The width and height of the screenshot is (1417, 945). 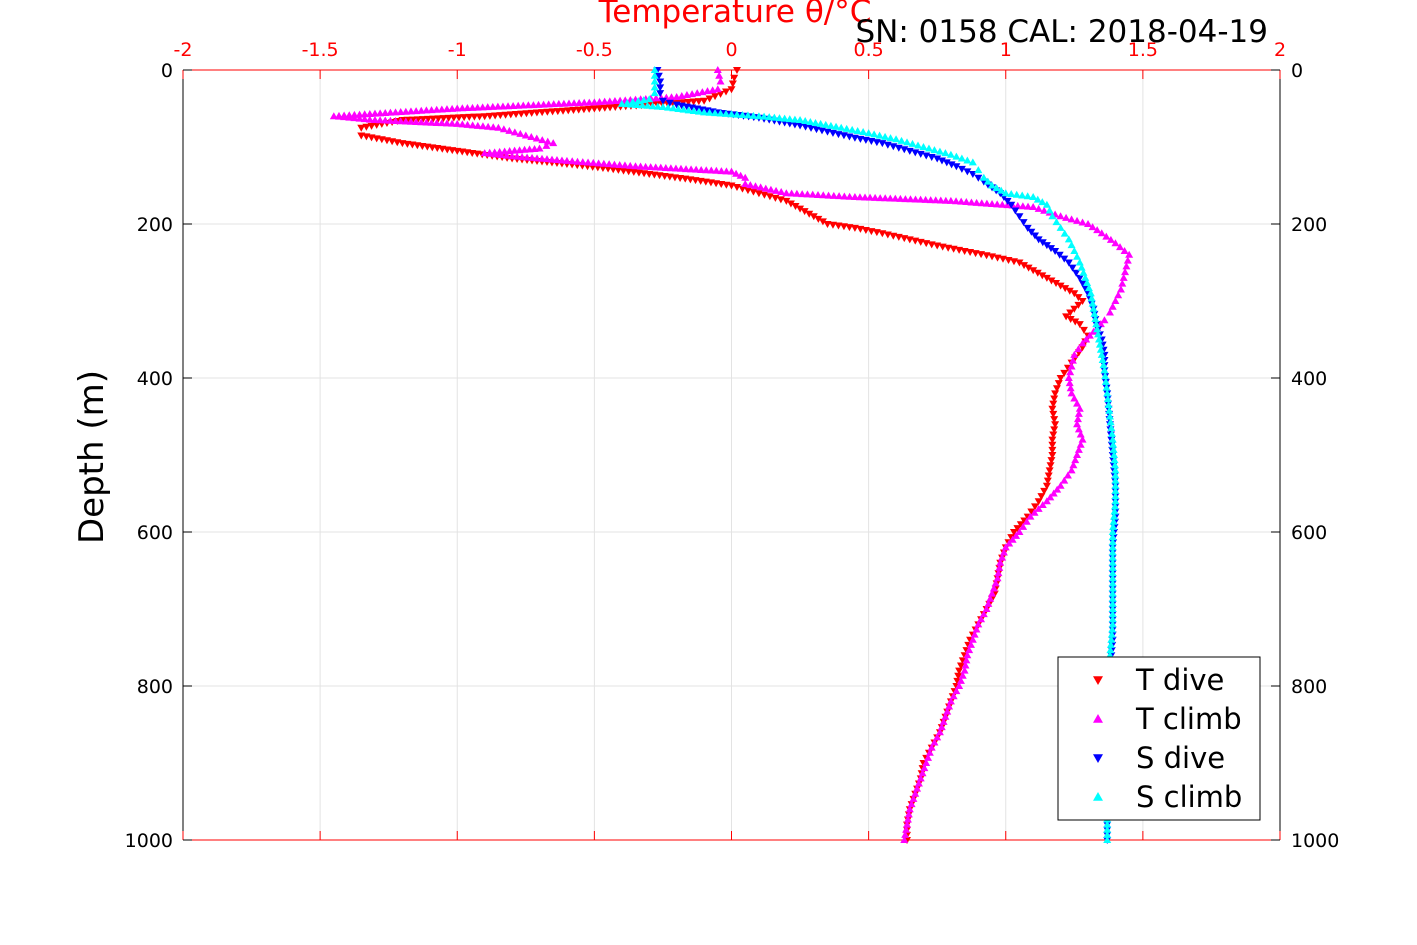 I want to click on x-tick-label: -1.5, so click(x=320, y=50).